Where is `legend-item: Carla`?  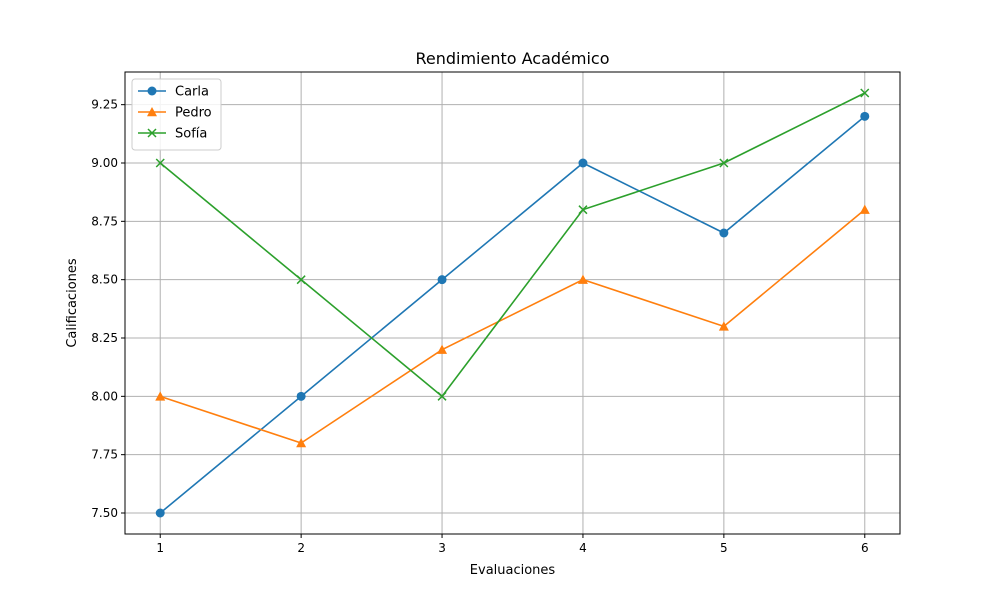 legend-item: Carla is located at coordinates (173, 92).